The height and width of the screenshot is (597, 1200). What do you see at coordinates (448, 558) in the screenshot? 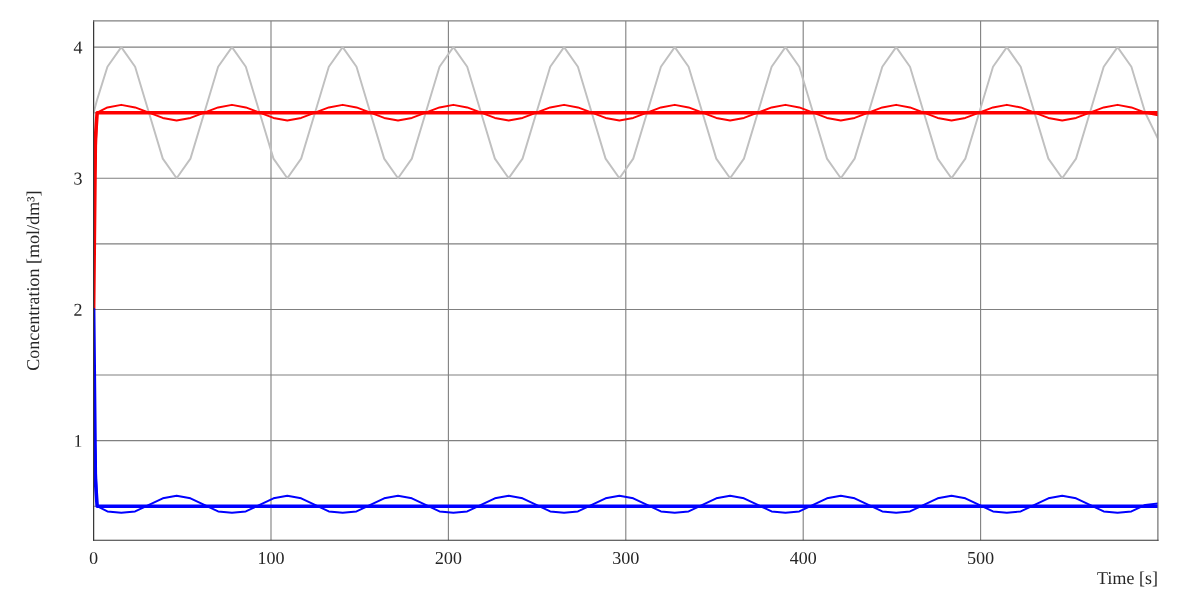
I see `x-tick-label: 200` at bounding box center [448, 558].